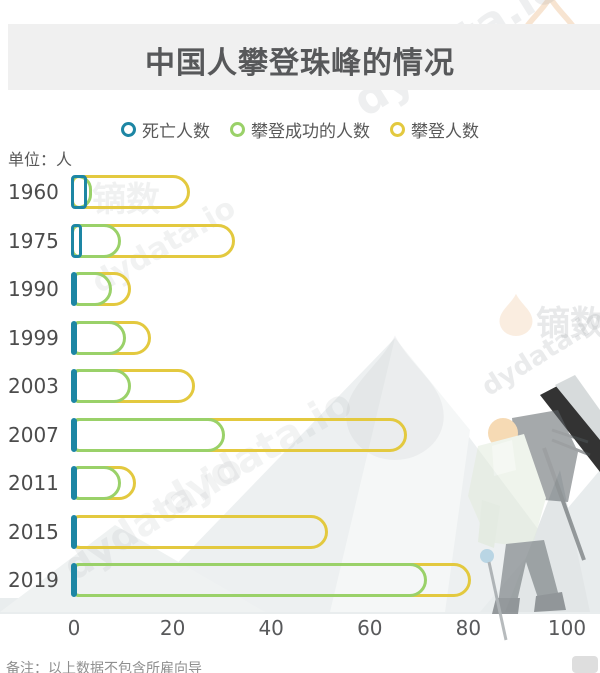 The width and height of the screenshot is (600, 673). Describe the element at coordinates (585, 664) in the screenshot. I see `corner-logo-chip` at that location.